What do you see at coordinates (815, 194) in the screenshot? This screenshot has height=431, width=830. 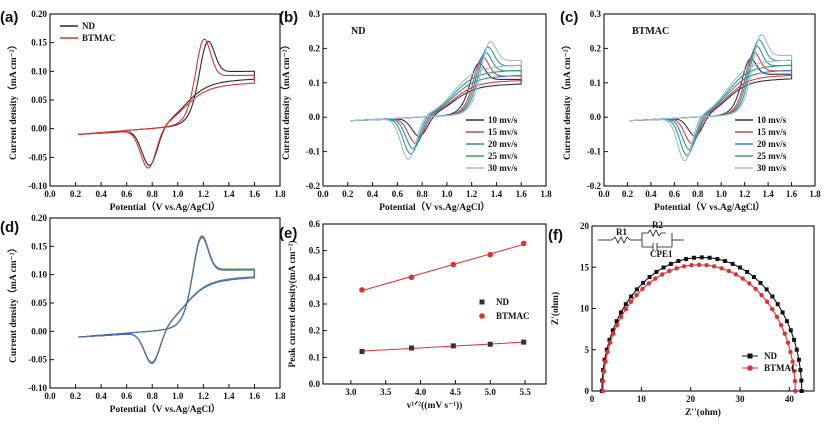 I see `x-tick-label: 1.8` at bounding box center [815, 194].